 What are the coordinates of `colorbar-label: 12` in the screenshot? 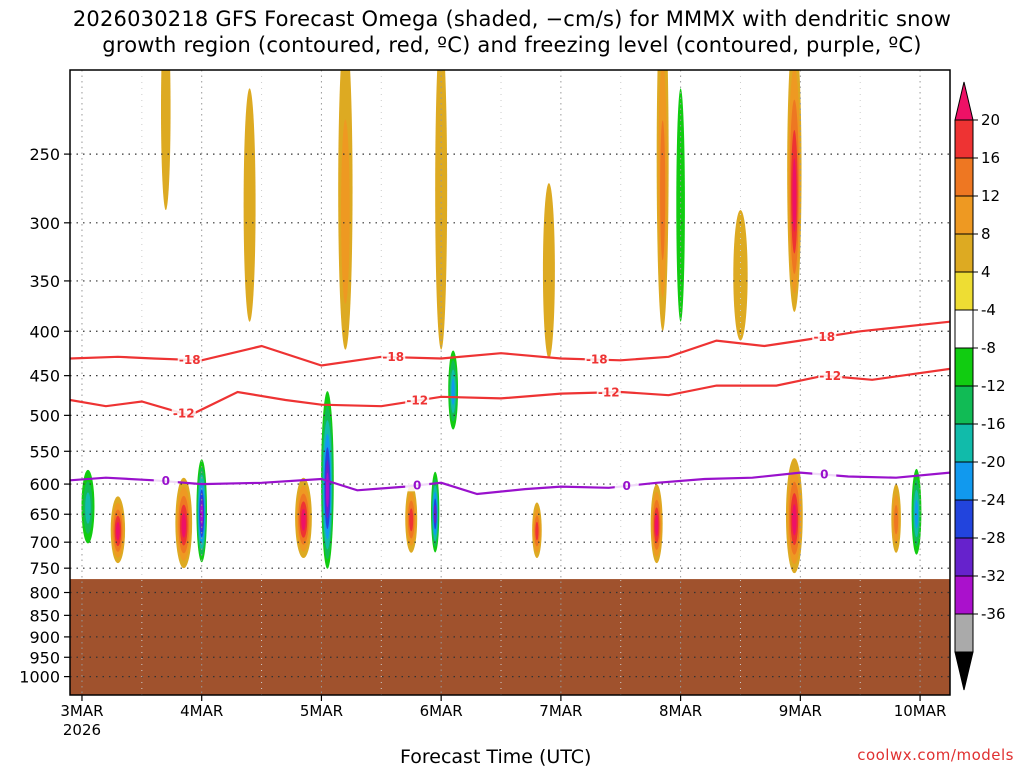 It's located at (990, 196).